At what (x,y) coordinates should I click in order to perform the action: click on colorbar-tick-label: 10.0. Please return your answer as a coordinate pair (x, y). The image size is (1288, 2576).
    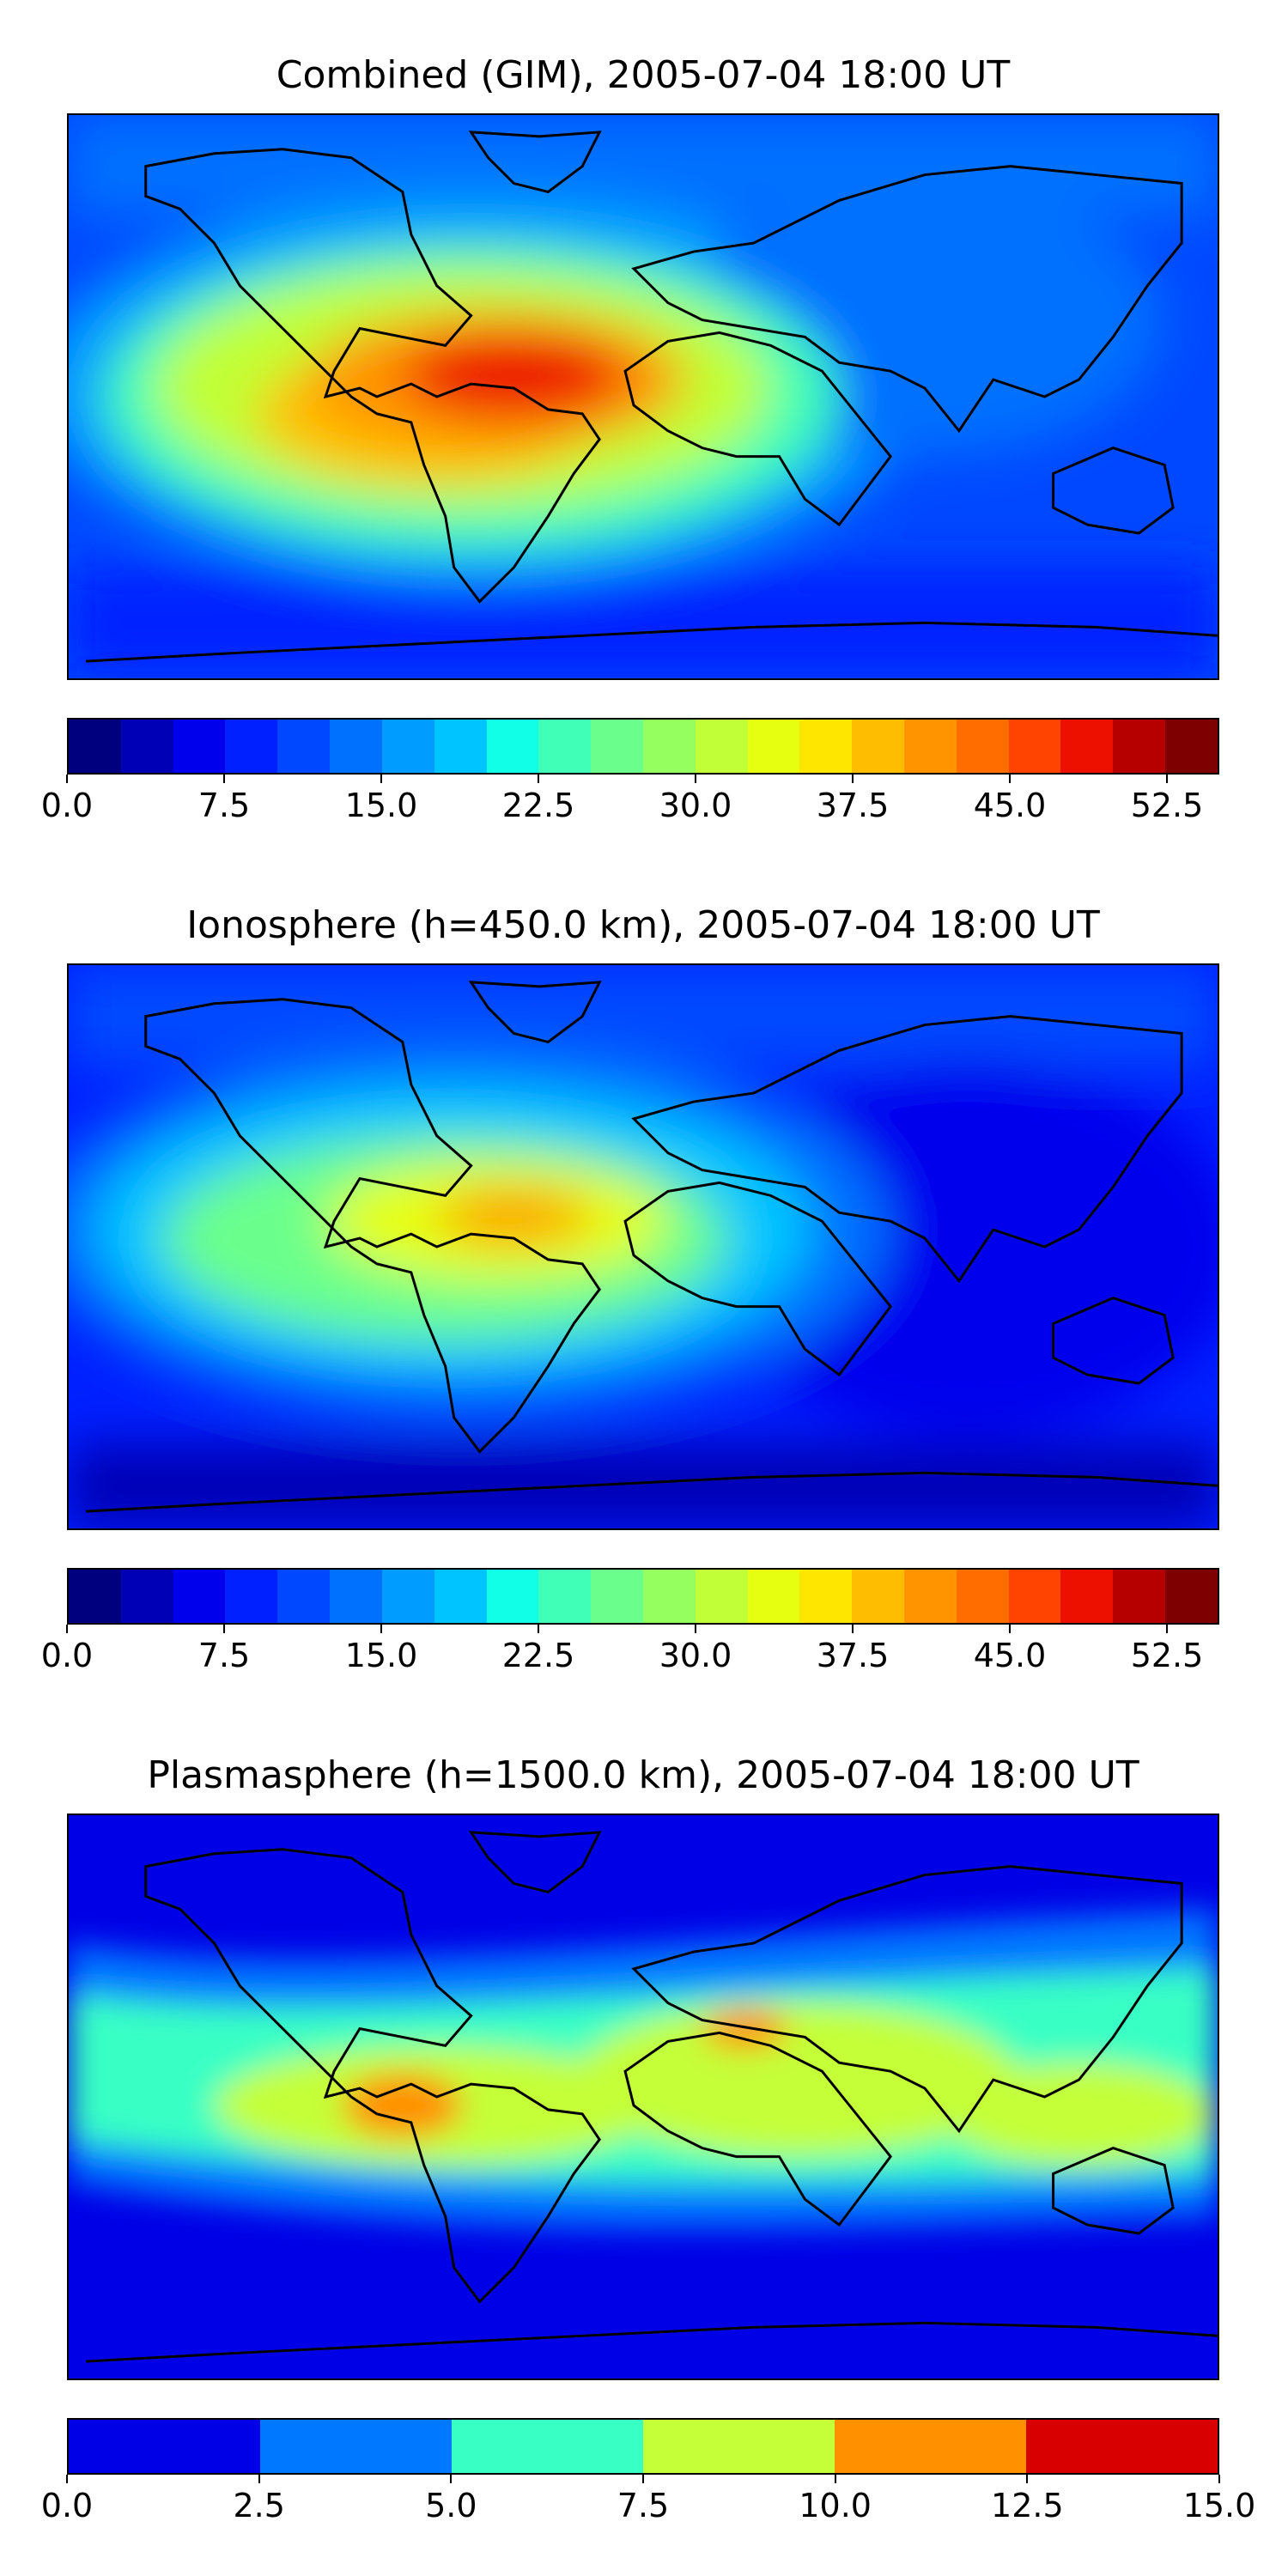
    Looking at the image, I should click on (835, 2506).